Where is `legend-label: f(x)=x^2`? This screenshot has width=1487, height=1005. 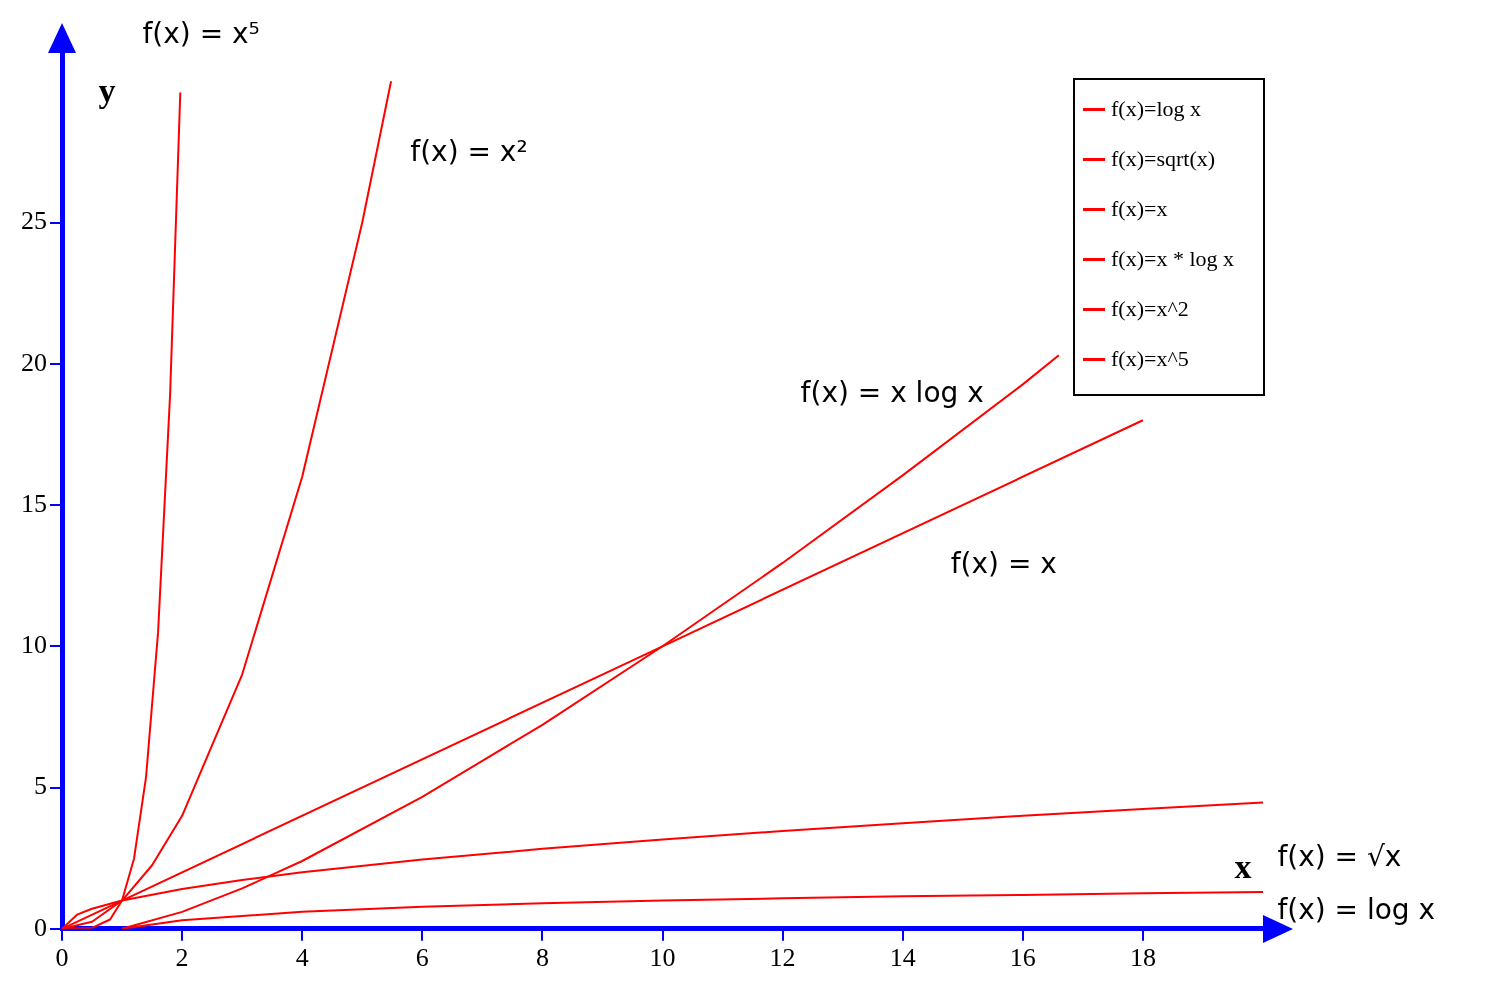
legend-label: f(x)=x^2 is located at coordinates (1150, 309).